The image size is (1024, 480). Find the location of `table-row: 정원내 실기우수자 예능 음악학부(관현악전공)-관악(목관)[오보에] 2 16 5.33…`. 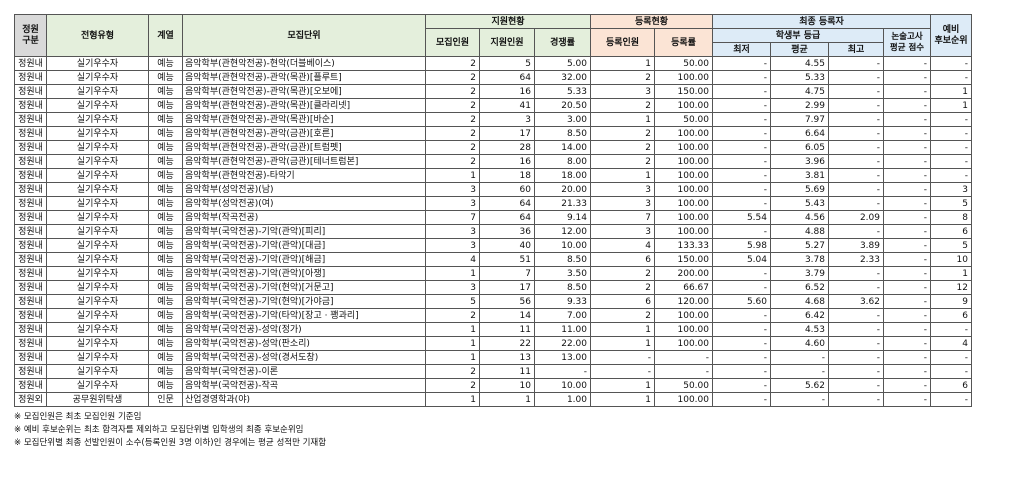

table-row: 정원내 실기우수자 예능 음악학부(관현악전공)-관악(목관)[오보에] 2 16 5.33… is located at coordinates (493, 91).